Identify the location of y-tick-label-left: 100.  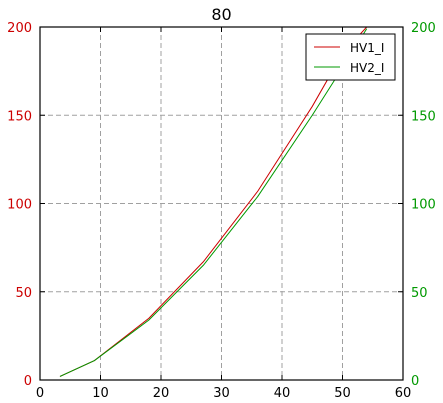
(19, 205).